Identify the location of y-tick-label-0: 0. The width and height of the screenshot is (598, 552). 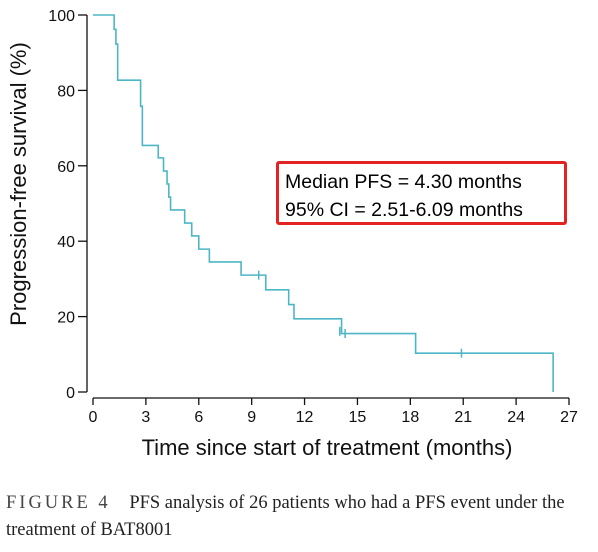
(70, 393).